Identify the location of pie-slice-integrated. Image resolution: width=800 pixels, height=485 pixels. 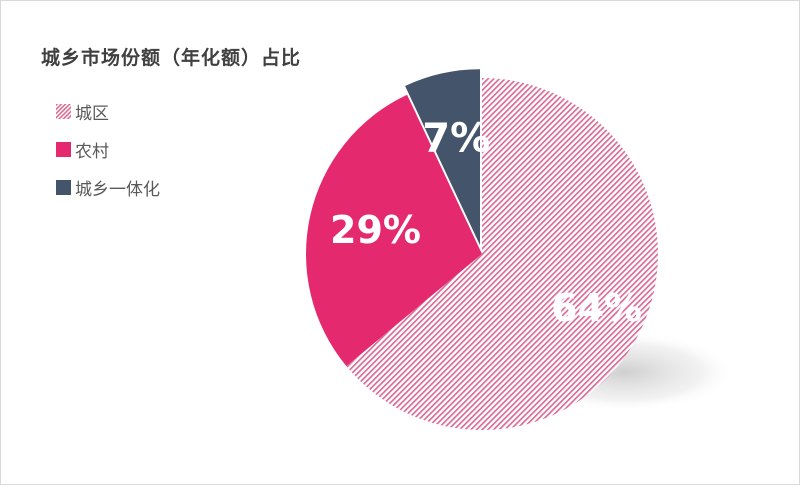
(443, 157).